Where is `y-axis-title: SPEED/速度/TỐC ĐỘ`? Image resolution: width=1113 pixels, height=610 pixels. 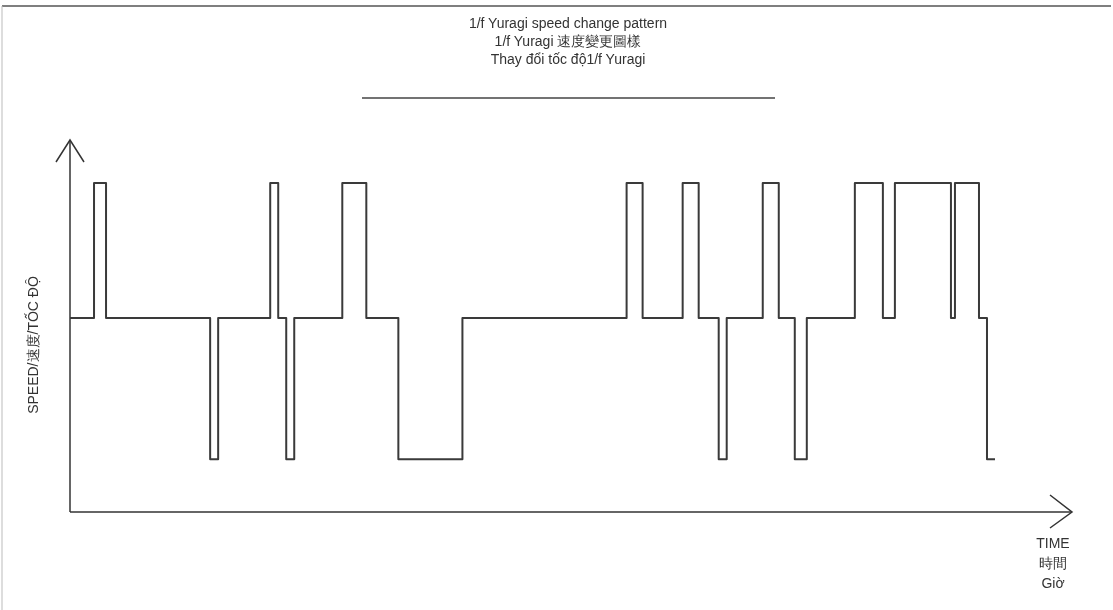
y-axis-title: SPEED/速度/TỐC ĐỘ is located at coordinates (32, 345).